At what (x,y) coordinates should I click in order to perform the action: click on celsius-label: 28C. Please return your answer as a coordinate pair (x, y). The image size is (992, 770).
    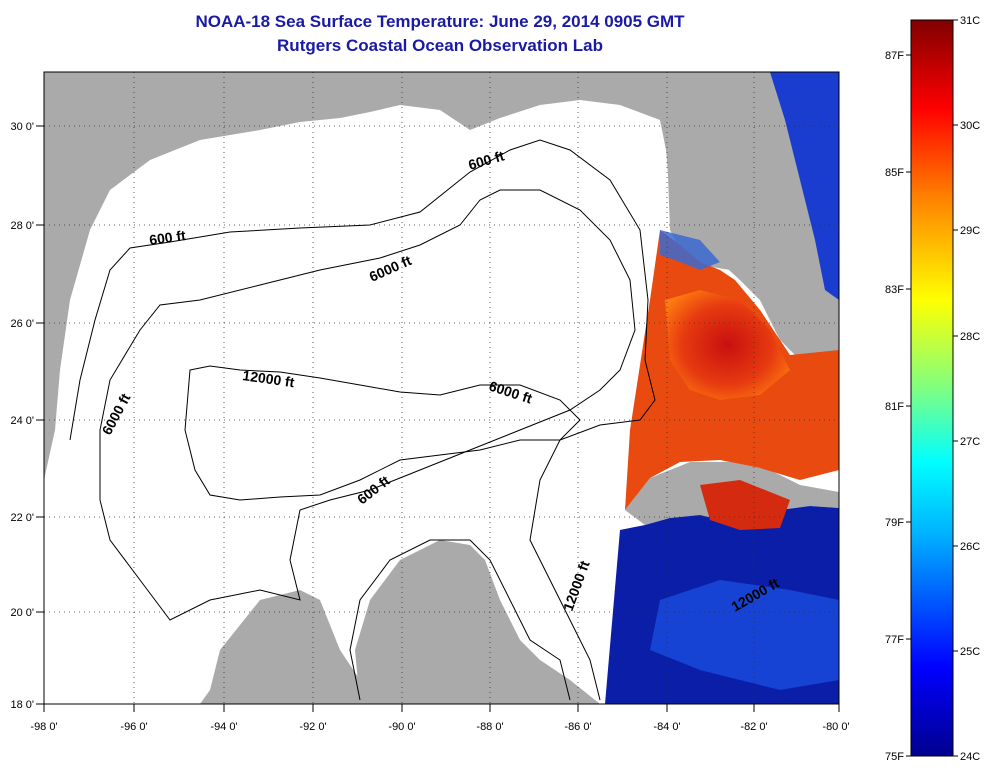
    Looking at the image, I should click on (970, 337).